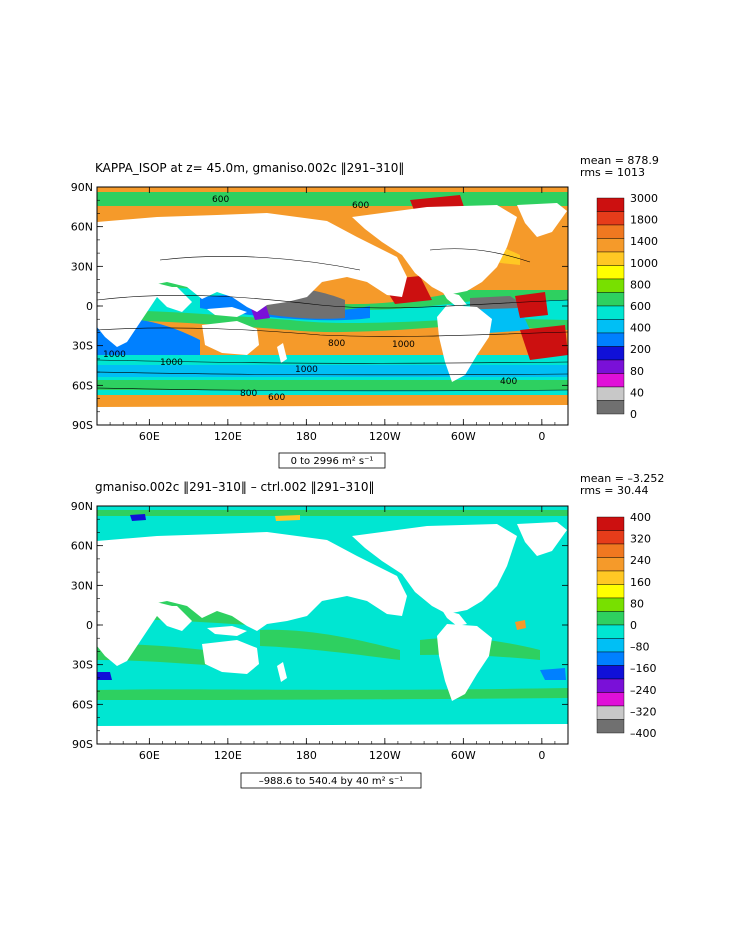  I want to click on panel-1-range-label: 0 to 2996 m² s⁻¹, so click(332, 461).